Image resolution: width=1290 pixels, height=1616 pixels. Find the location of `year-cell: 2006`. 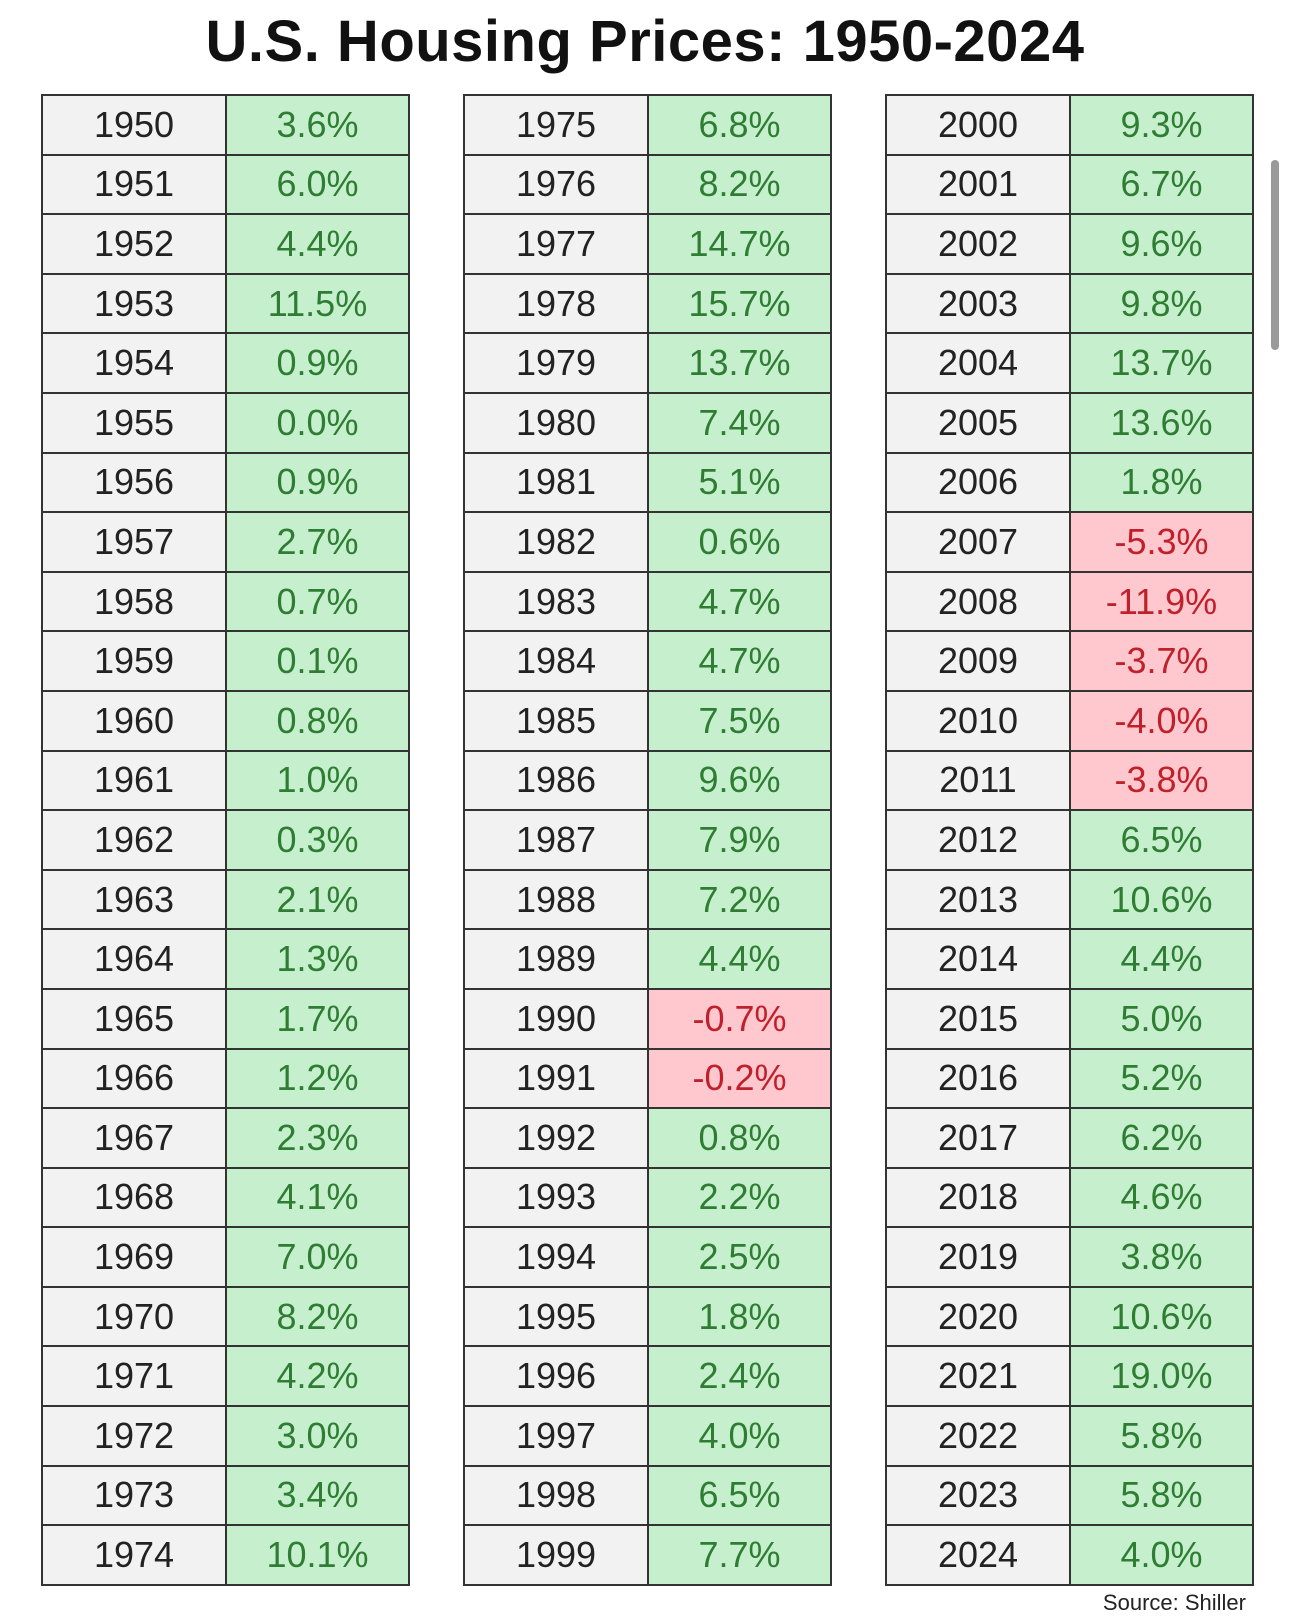

year-cell: 2006 is located at coordinates (979, 482).